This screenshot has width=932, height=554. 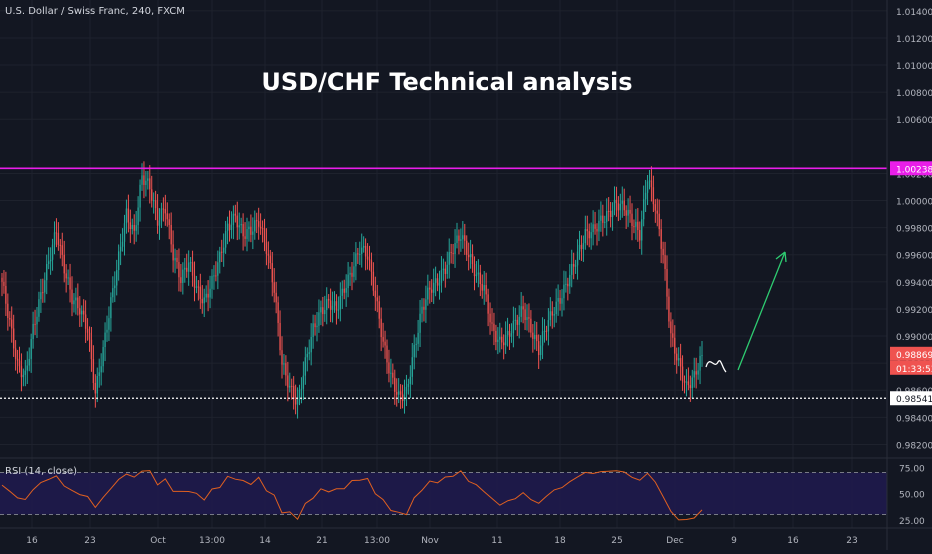 What do you see at coordinates (441, 541) in the screenshot?
I see `time-axis: 16 23 Oct 13:00 14 21 13:00 Nov 11 18 25 Dec 9 16 23` at bounding box center [441, 541].